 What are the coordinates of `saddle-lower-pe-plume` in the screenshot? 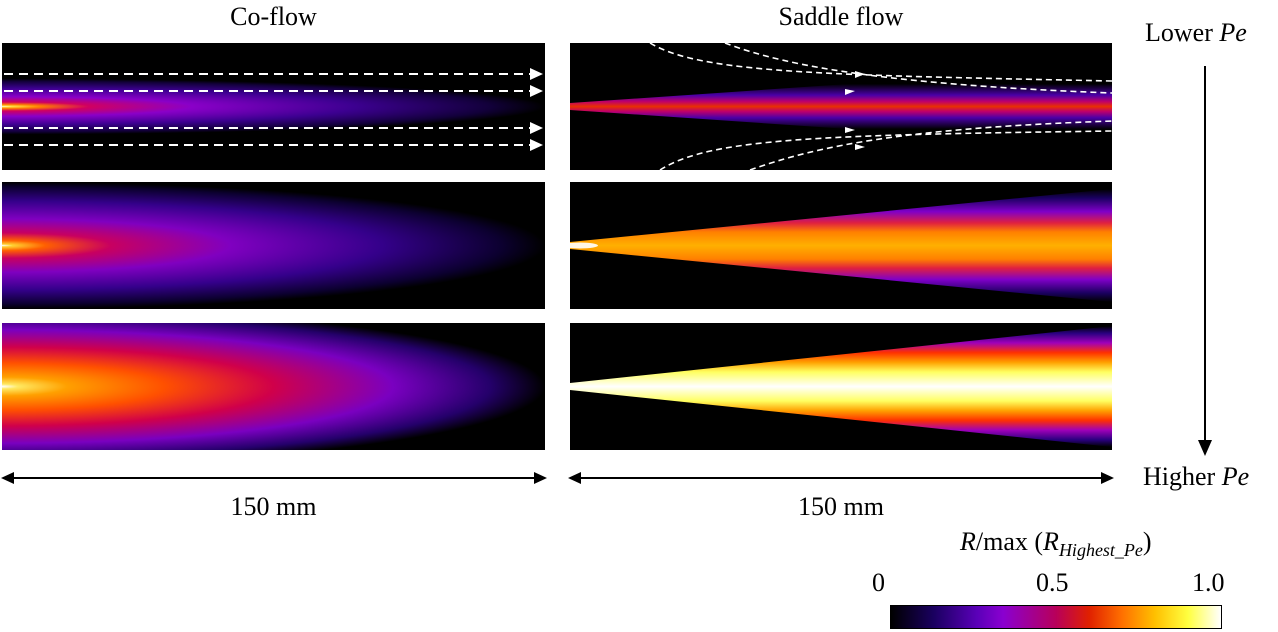 It's located at (841, 106).